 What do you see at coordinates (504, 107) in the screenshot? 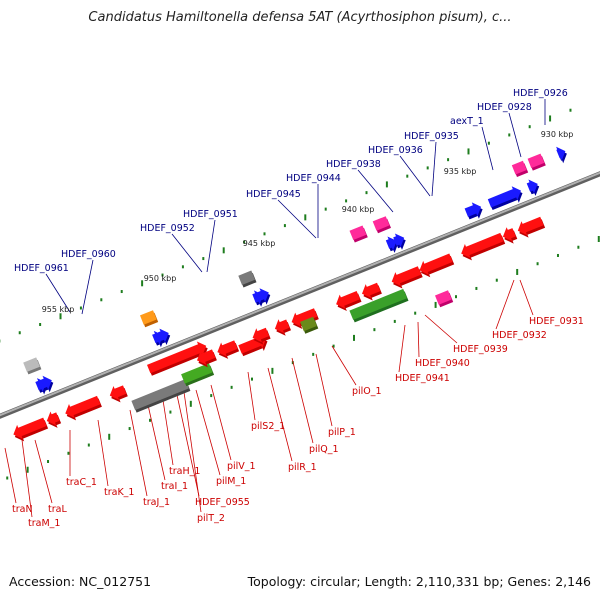
I see `gene-label-forward: HDEF_0928` at bounding box center [504, 107].